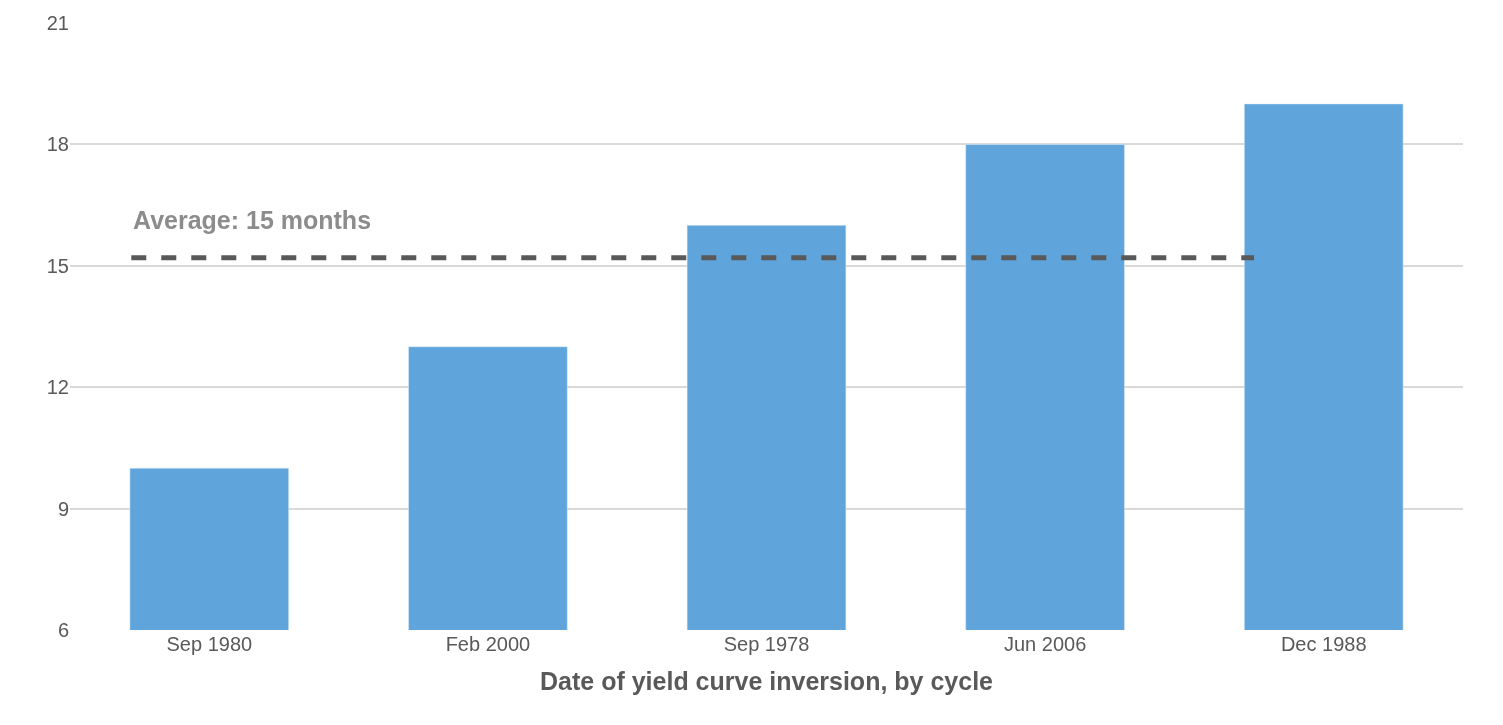 The image size is (1503, 725). I want to click on x-tick-label: Sep 1978, so click(766, 644).